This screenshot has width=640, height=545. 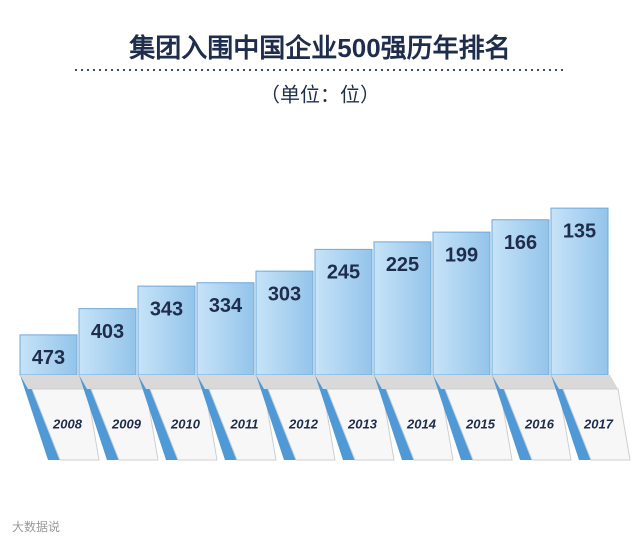 I want to click on chart-subtitle: （单位：位）, so click(x=320, y=94).